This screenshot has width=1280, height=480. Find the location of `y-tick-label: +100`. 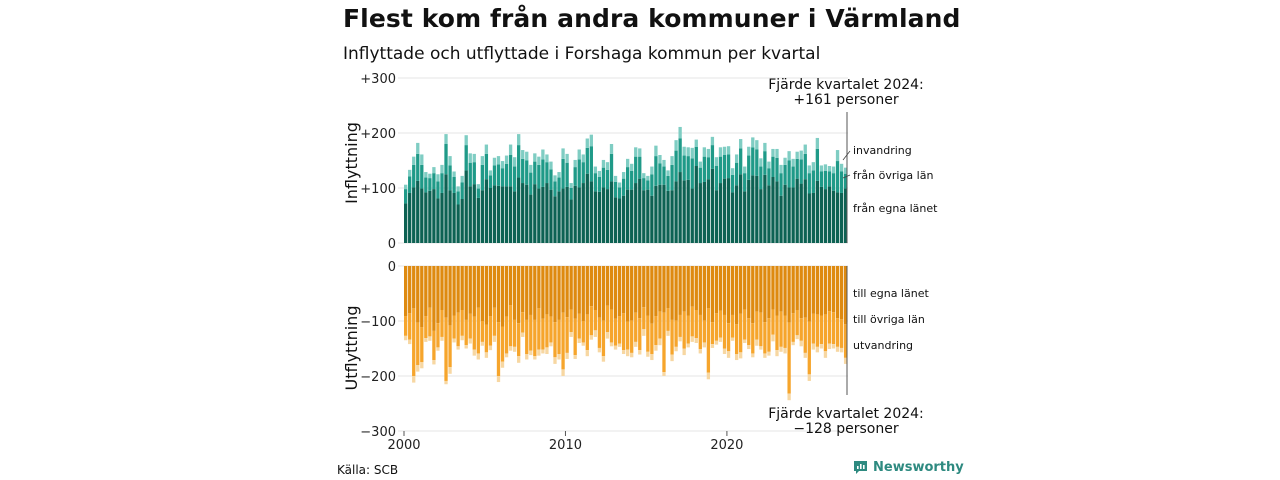

y-tick-label: +100 is located at coordinates (378, 189).